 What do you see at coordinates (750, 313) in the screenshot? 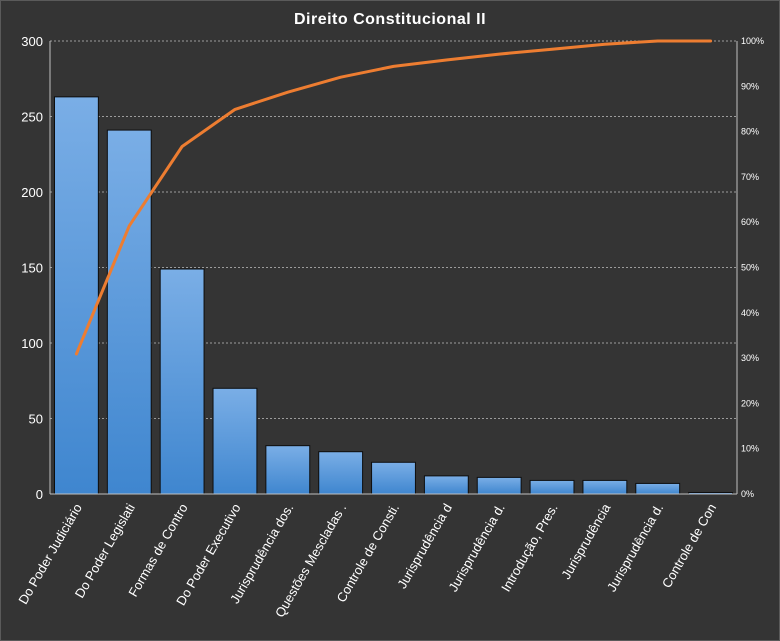
I see `y2-tick-label: 40%` at bounding box center [750, 313].